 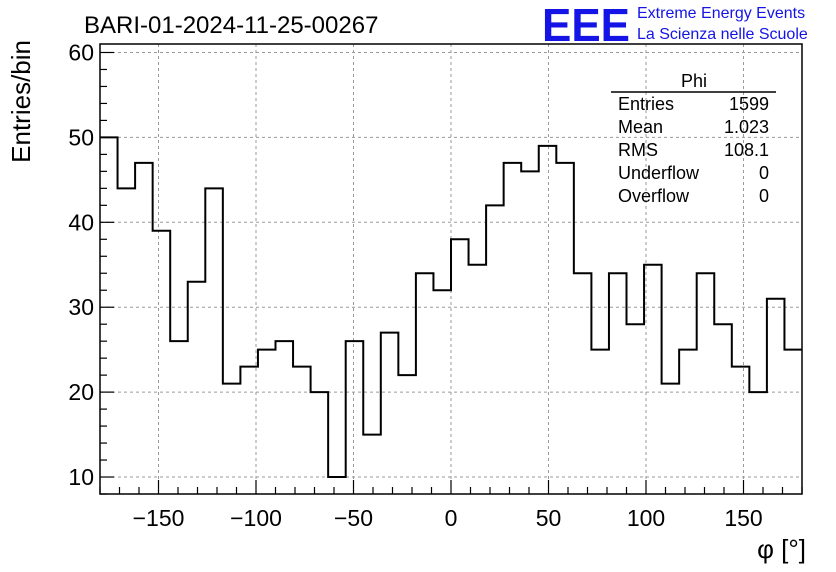 I want to click on stats-label-underflow: Underflow, so click(x=659, y=173).